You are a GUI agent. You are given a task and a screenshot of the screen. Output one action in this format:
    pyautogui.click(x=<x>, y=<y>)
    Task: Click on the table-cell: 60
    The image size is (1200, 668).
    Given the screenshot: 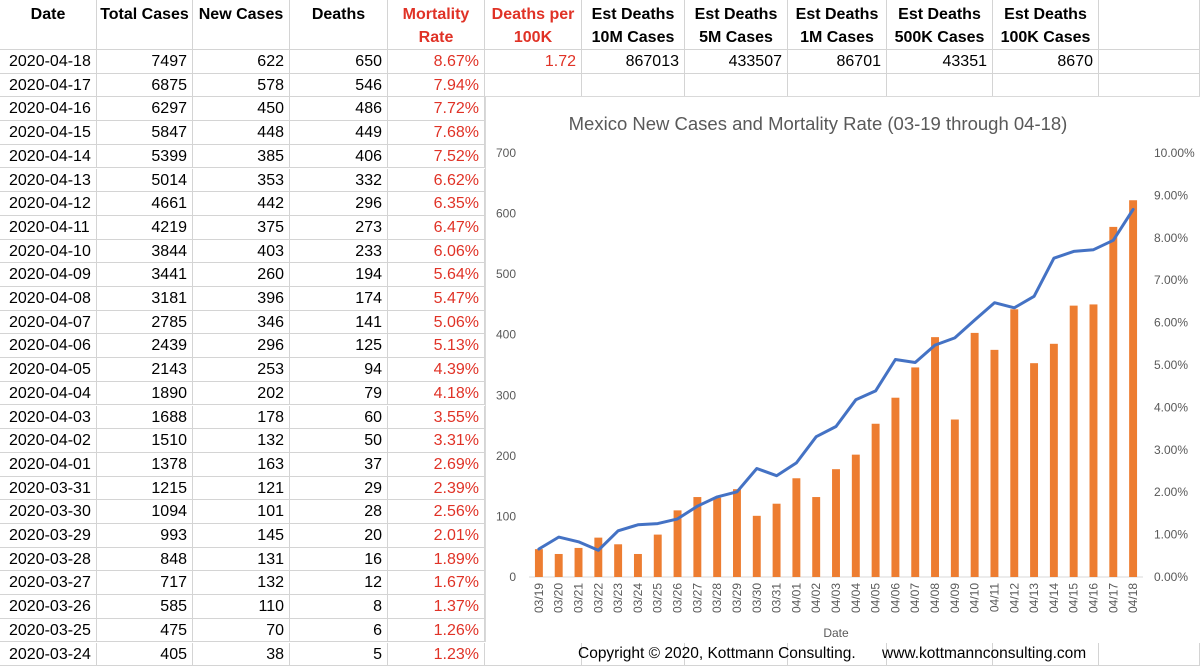 What is the action you would take?
    pyautogui.click(x=339, y=417)
    